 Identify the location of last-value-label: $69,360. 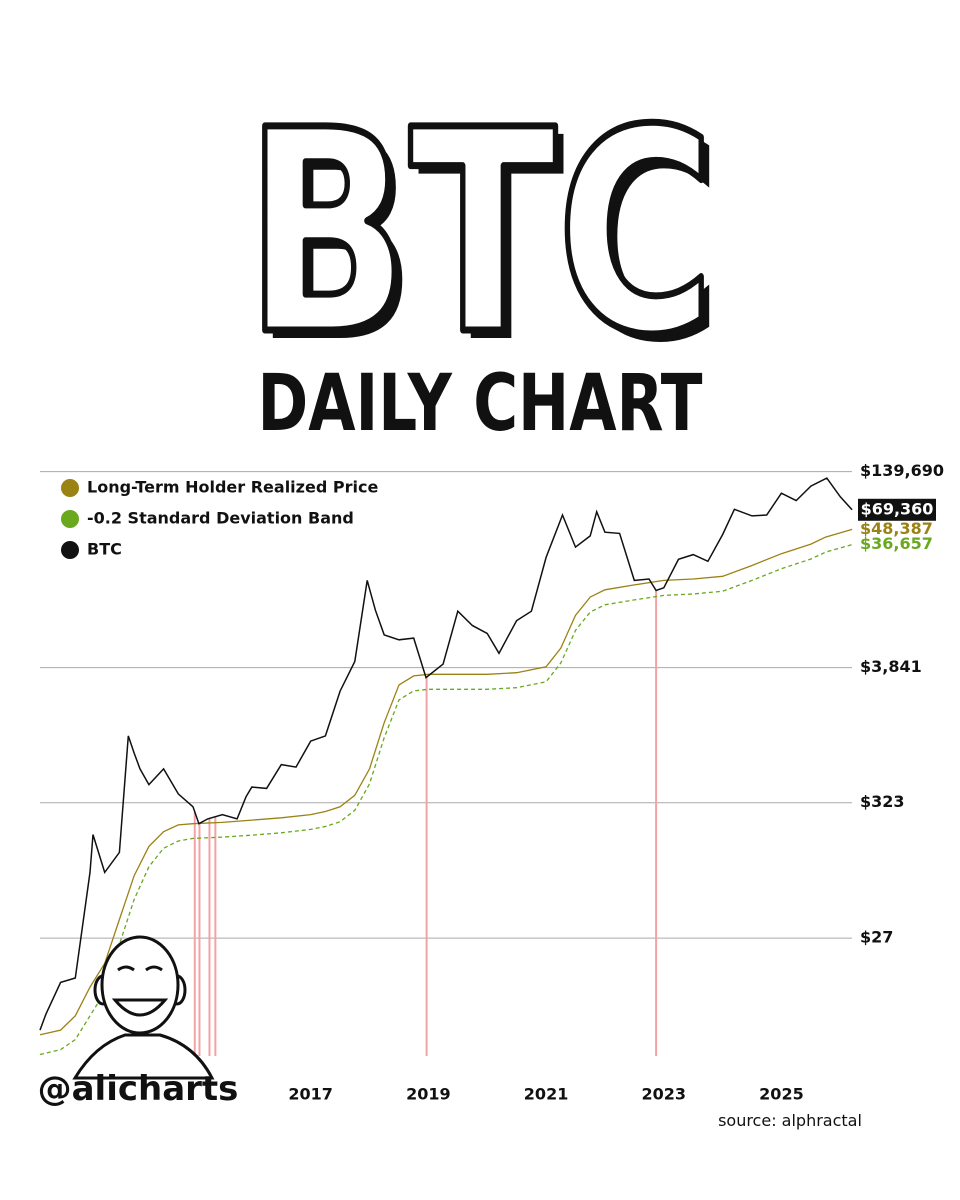
(897, 508).